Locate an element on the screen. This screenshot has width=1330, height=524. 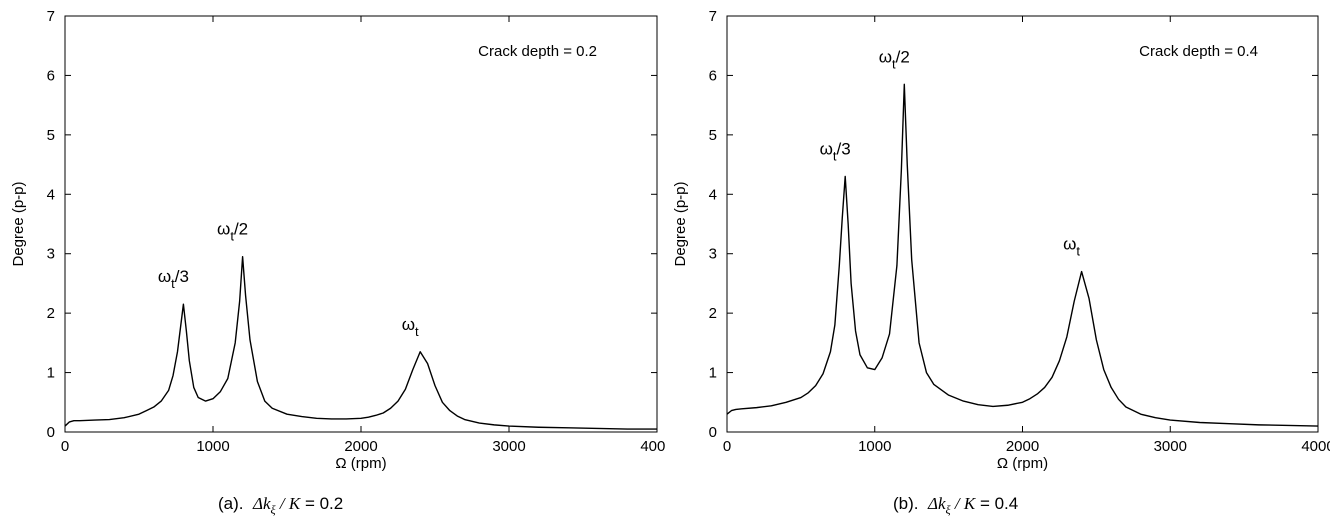
series-line is located at coordinates (360, 342).